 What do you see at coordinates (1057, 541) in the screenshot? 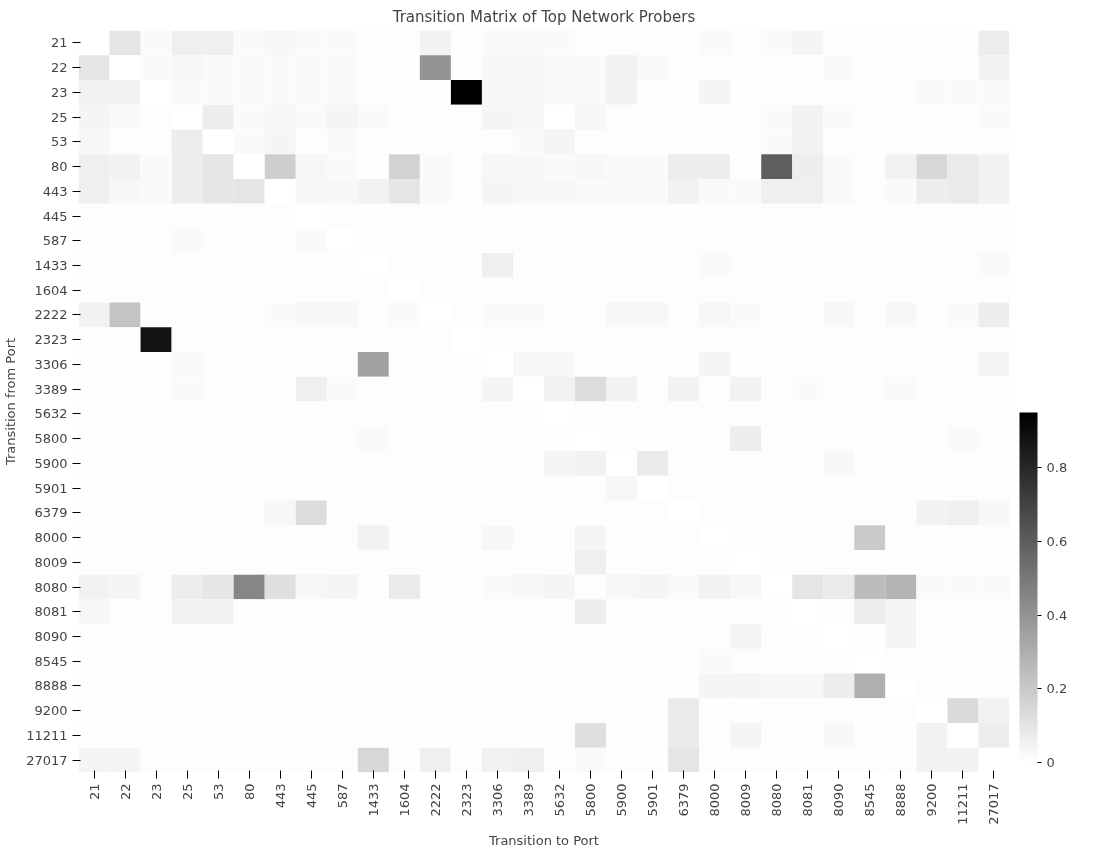
I see `color-bar-label: 0.6` at bounding box center [1057, 541].